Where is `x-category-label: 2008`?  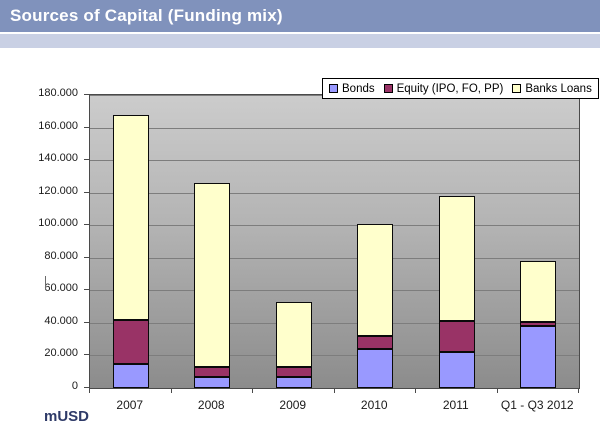 x-category-label: 2008 is located at coordinates (211, 405).